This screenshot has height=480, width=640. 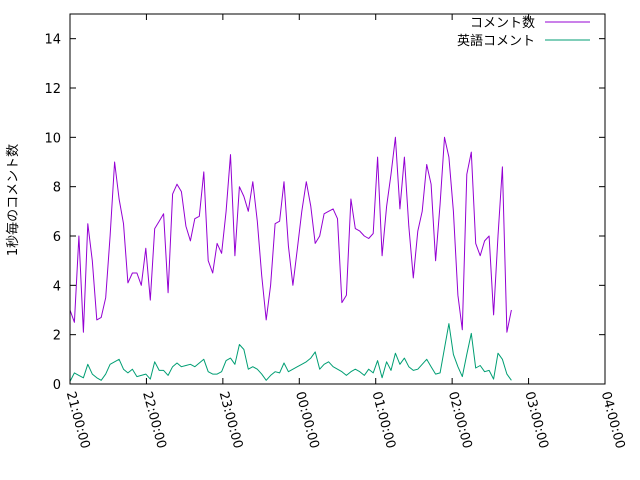 What do you see at coordinates (52, 89) in the screenshot?
I see `y-tick-label: 12` at bounding box center [52, 89].